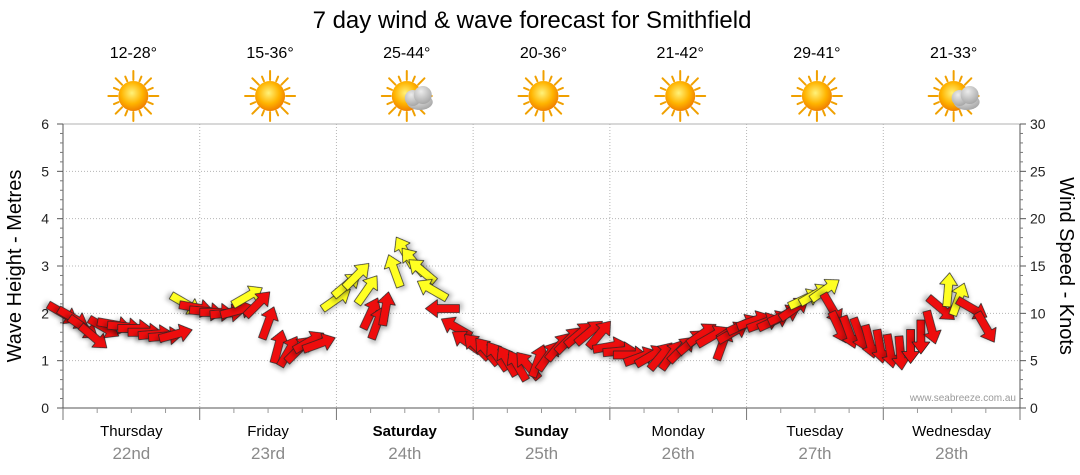 The image size is (1080, 475). I want to click on day-date: 24th, so click(404, 453).